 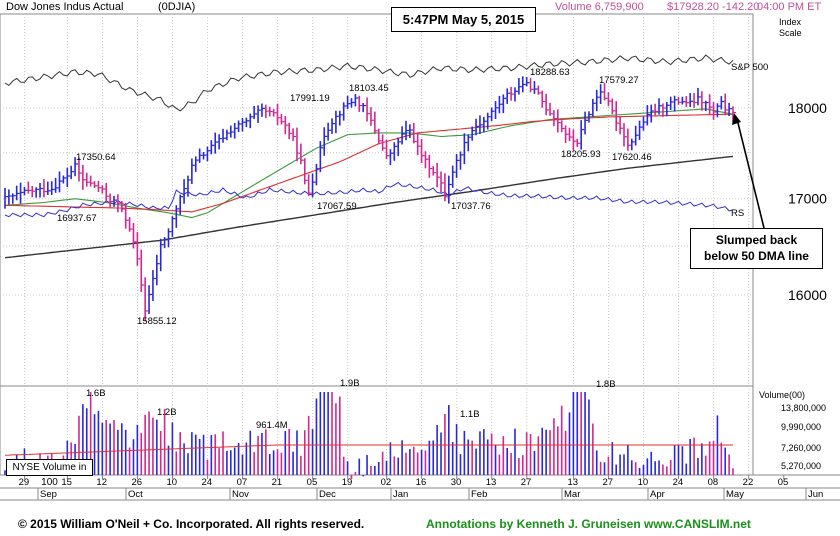 What do you see at coordinates (750, 173) in the screenshot?
I see `callout-arrow-shaft` at bounding box center [750, 173].